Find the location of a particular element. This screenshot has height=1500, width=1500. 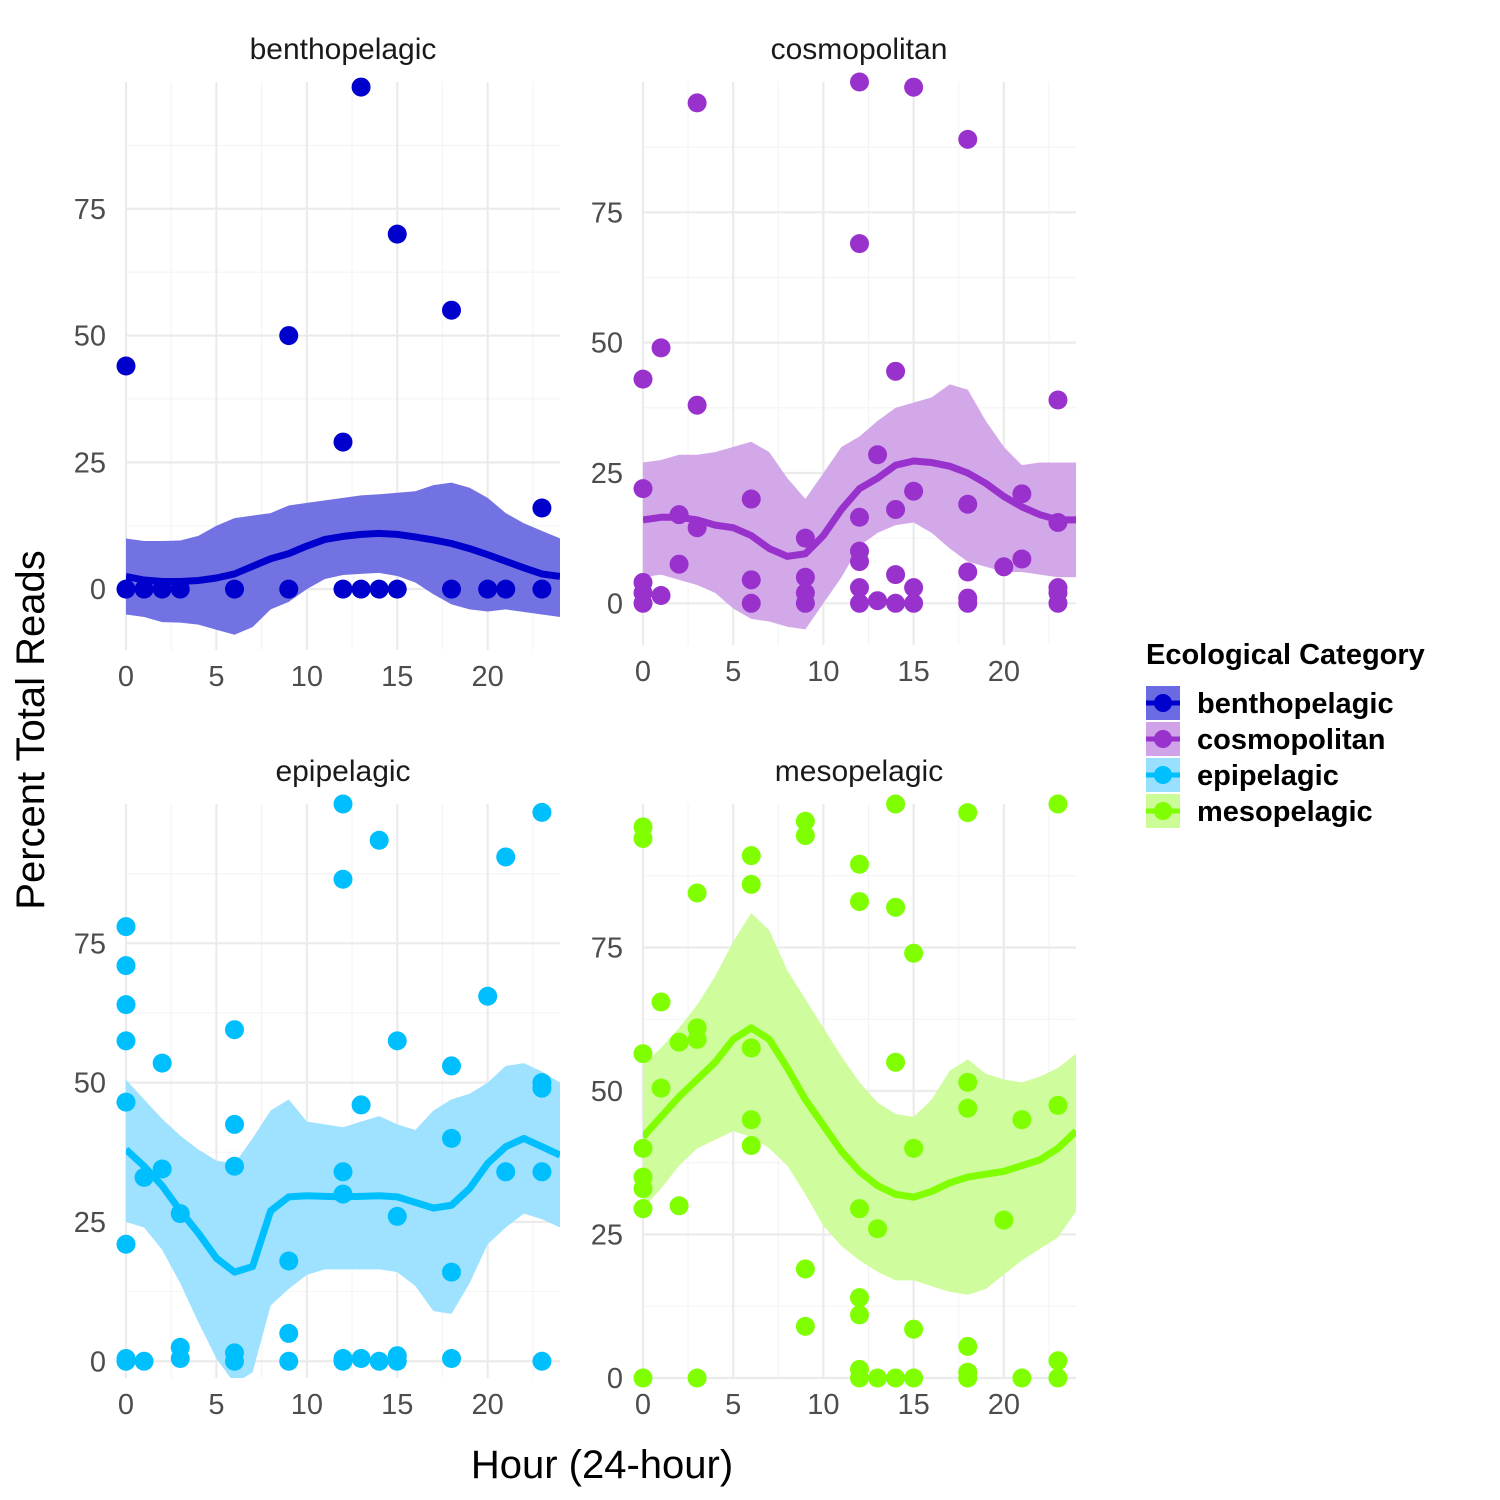

plot-area-cosmopolitan is located at coordinates (859, 507).